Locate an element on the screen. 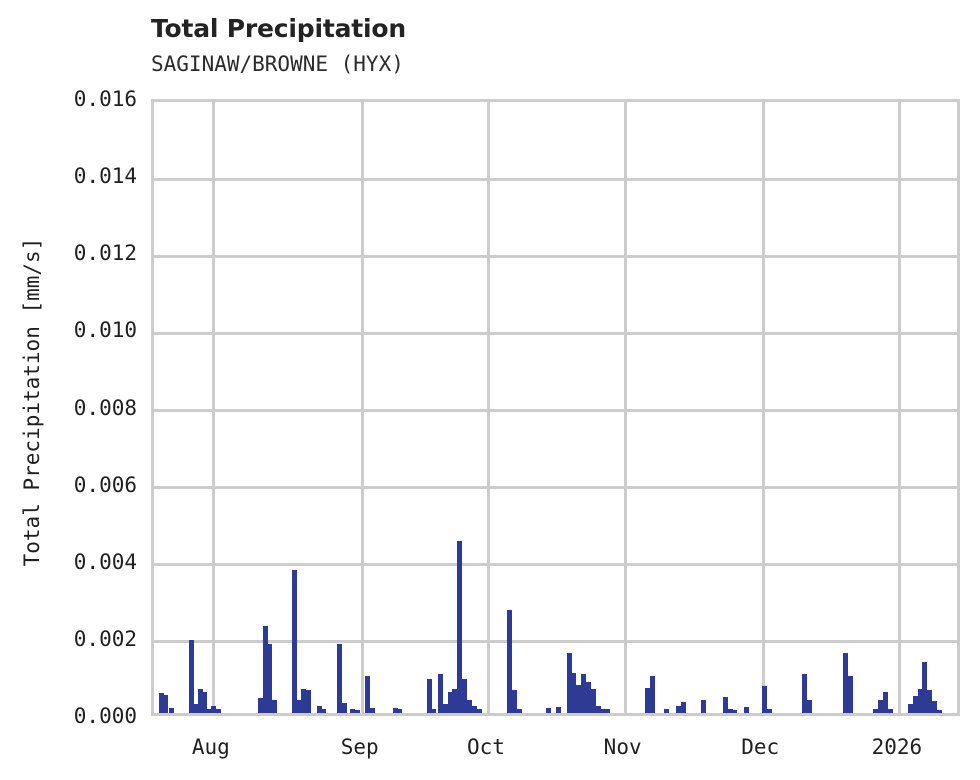 This screenshot has height=780, width=980. chart-subtitle: SAGINAW/BROWNE (HYX) is located at coordinates (277, 64).